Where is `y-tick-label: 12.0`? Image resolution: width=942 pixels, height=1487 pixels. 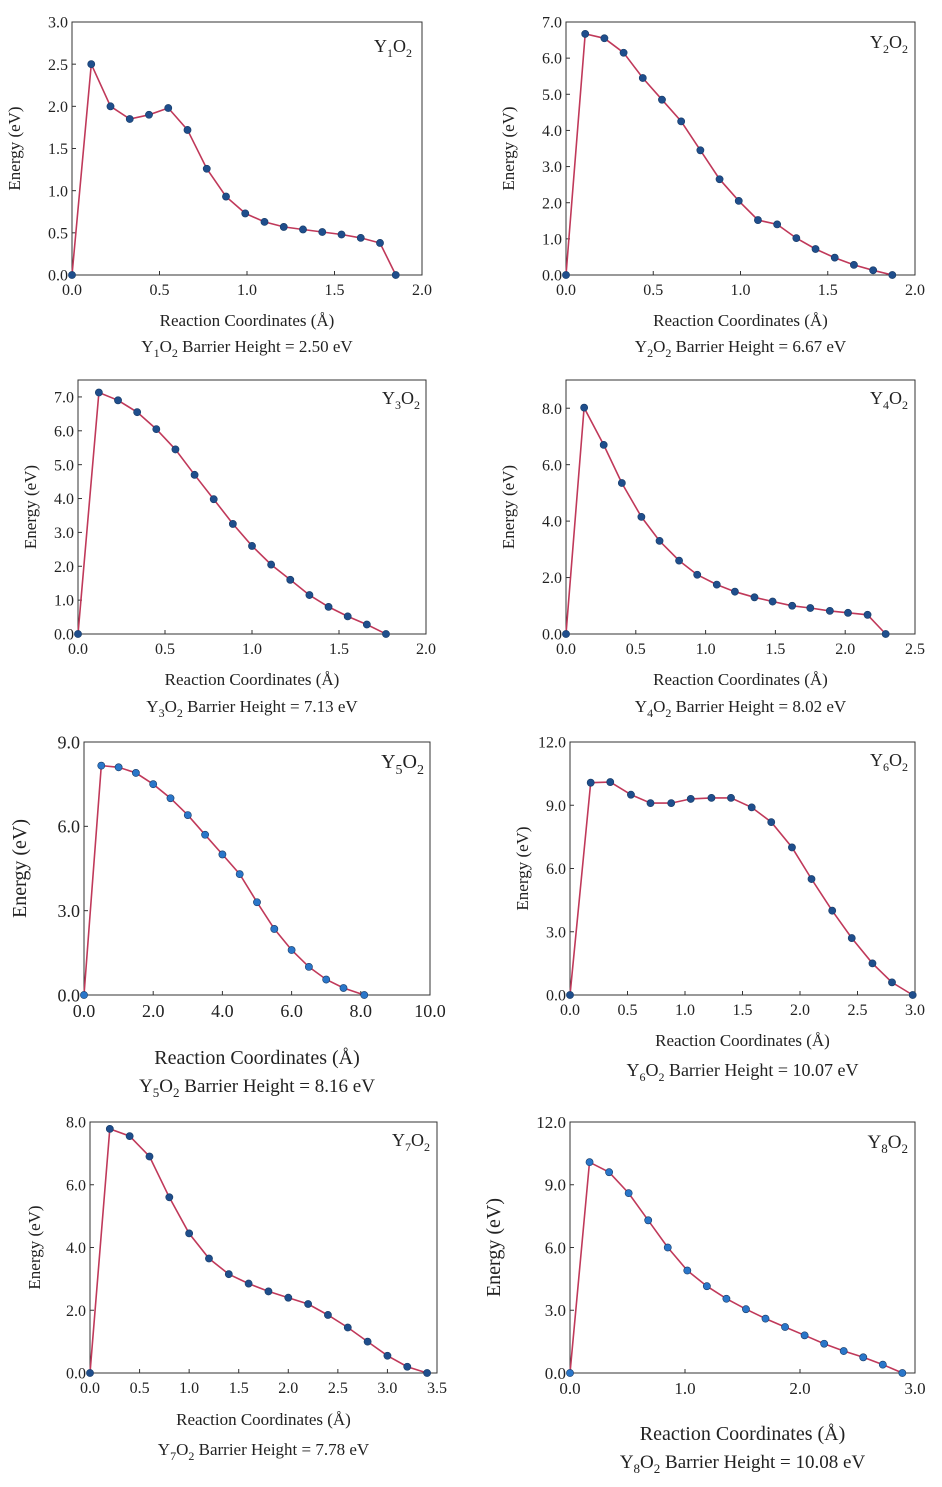
y-tick-label: 12.0 is located at coordinates (552, 743).